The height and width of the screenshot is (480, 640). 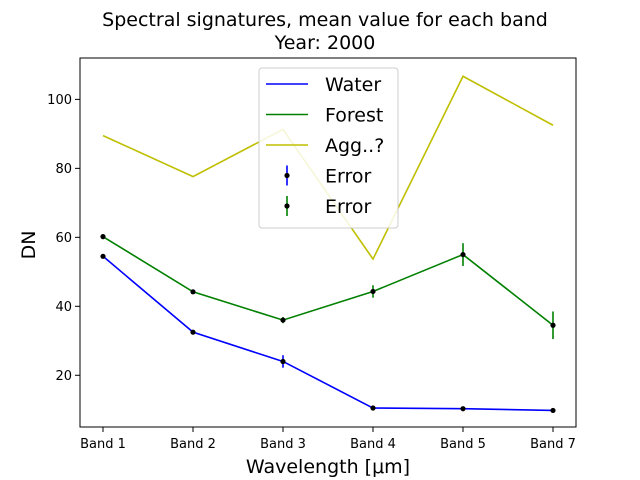 I want to click on y-axis: 20 40 60 80 100, so click(x=63, y=238).